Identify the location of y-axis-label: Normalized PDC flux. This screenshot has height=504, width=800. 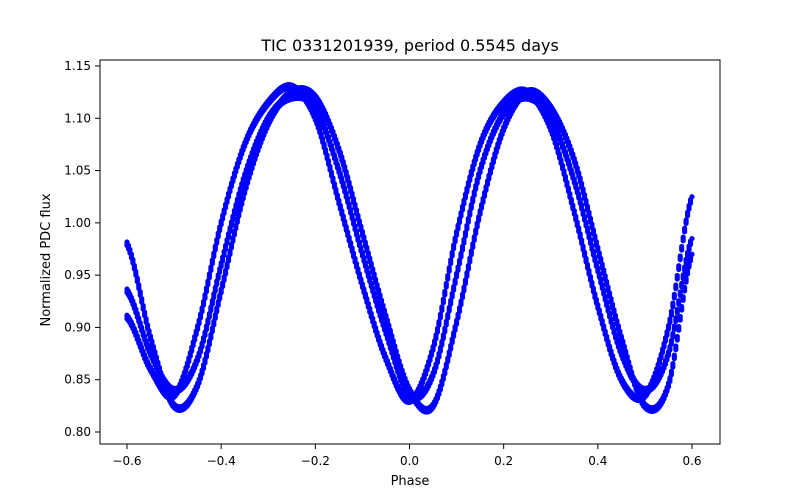
(46, 259).